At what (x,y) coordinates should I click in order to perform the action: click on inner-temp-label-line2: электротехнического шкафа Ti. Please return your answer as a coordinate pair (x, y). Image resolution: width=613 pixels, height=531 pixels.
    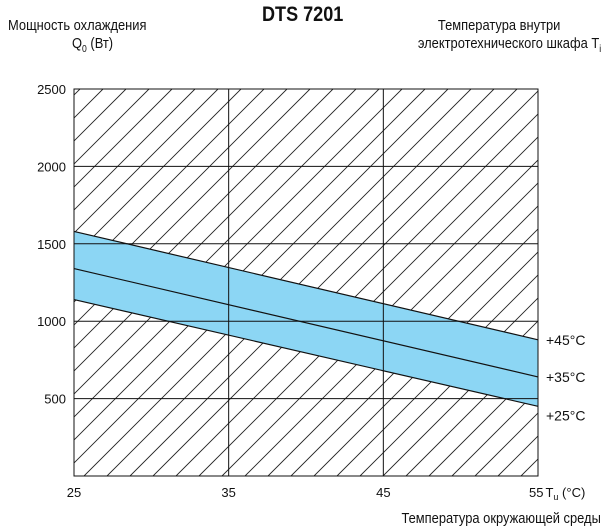
    Looking at the image, I should click on (509, 46).